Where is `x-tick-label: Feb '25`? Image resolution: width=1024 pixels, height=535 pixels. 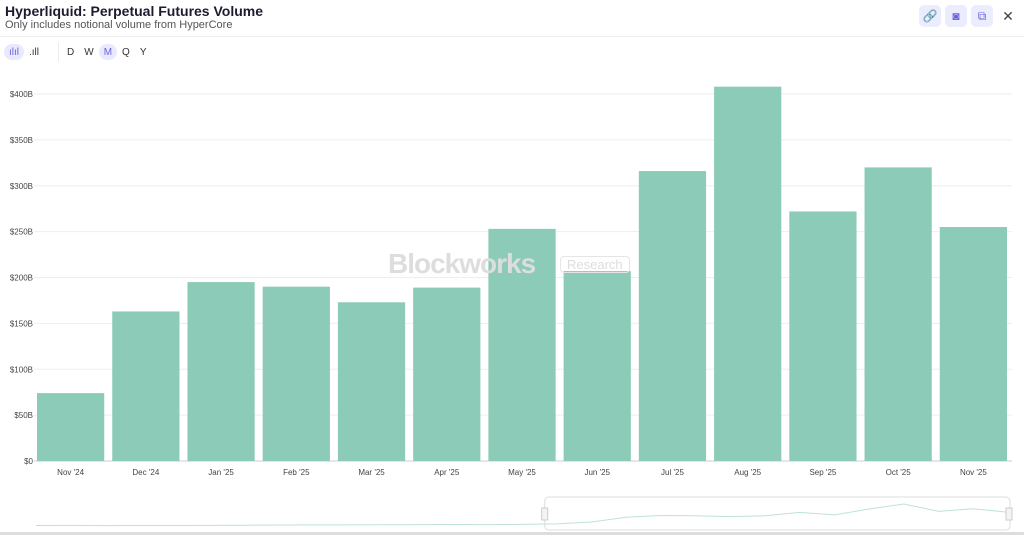 x-tick-label: Feb '25 is located at coordinates (296, 472).